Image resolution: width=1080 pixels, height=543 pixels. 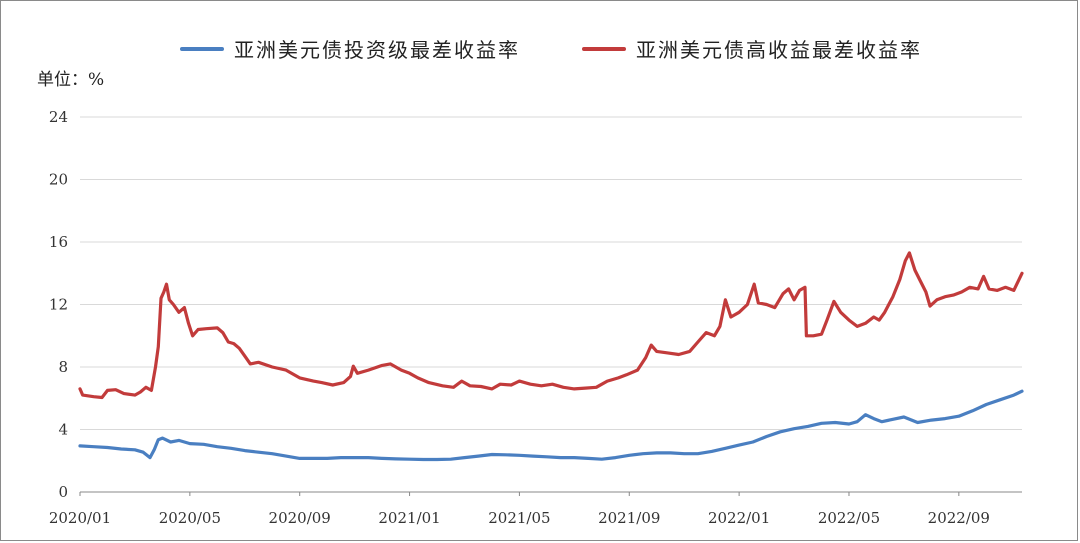 I want to click on x-tick-label: 2020/09, so click(x=300, y=518).